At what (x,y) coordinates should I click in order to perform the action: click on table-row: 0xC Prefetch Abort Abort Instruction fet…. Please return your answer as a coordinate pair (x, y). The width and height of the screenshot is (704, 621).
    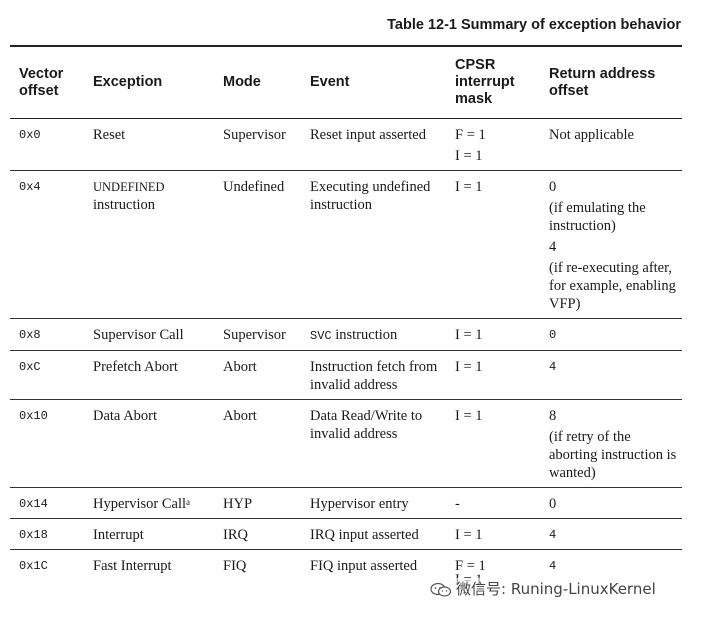
    Looking at the image, I should click on (346, 375).